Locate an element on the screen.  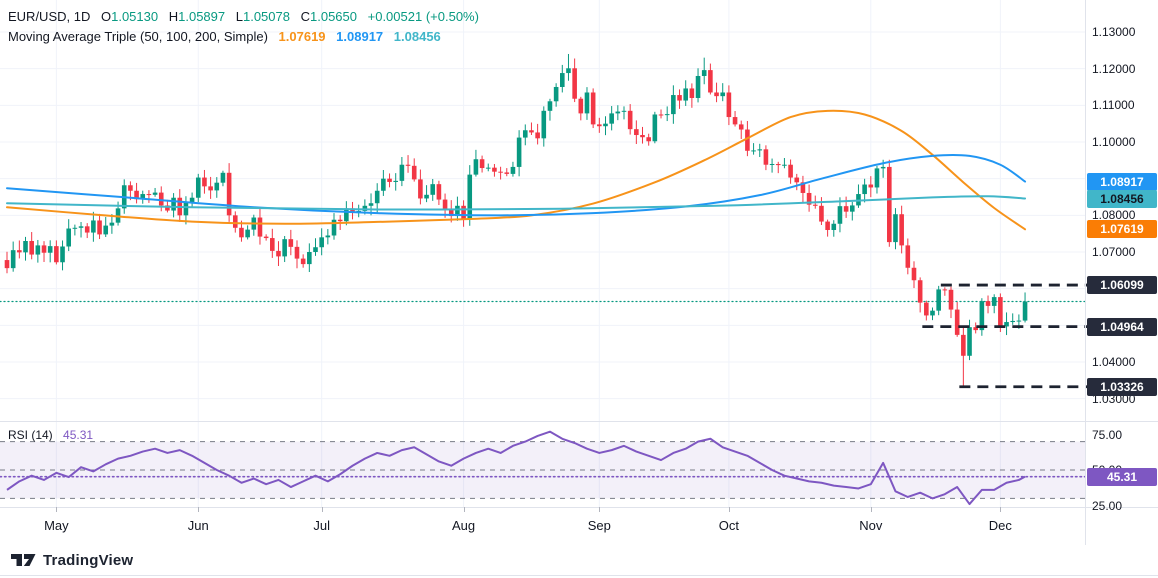
rsi-value: 45.31 is located at coordinates (78, 435).